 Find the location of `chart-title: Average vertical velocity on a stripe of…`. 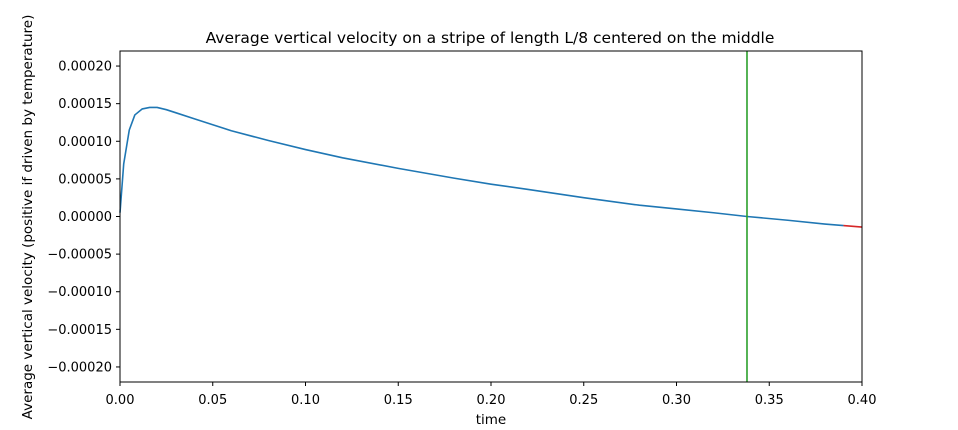

chart-title: Average vertical velocity on a stripe of… is located at coordinates (490, 38).